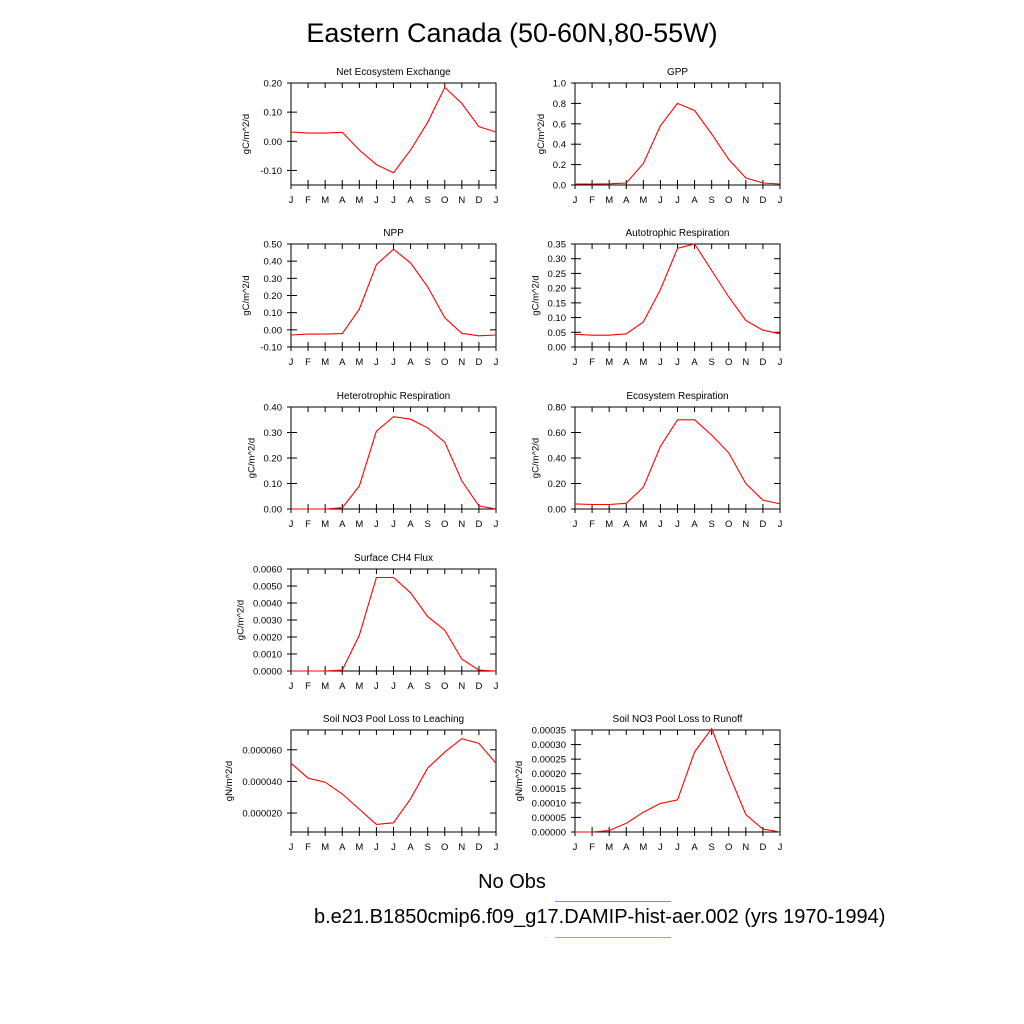 This screenshot has width=1024, height=1024. Describe the element at coordinates (267, 570) in the screenshot. I see `y-tick-label: 0.0060` at that location.